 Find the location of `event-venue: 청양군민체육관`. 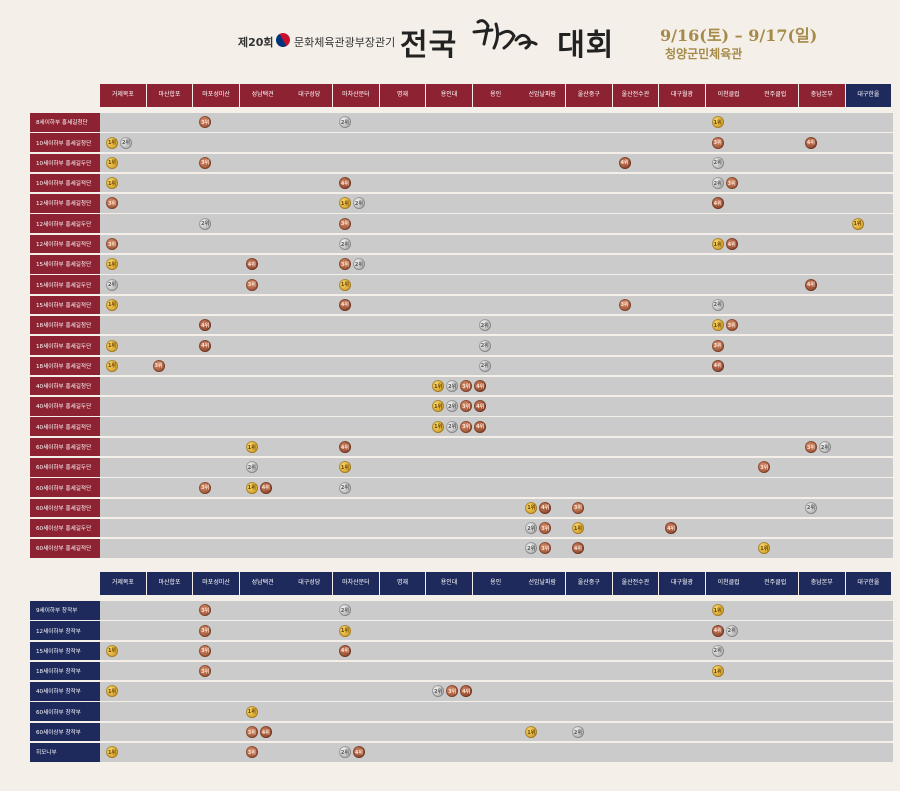

event-venue: 청양군민체육관 is located at coordinates (704, 54).